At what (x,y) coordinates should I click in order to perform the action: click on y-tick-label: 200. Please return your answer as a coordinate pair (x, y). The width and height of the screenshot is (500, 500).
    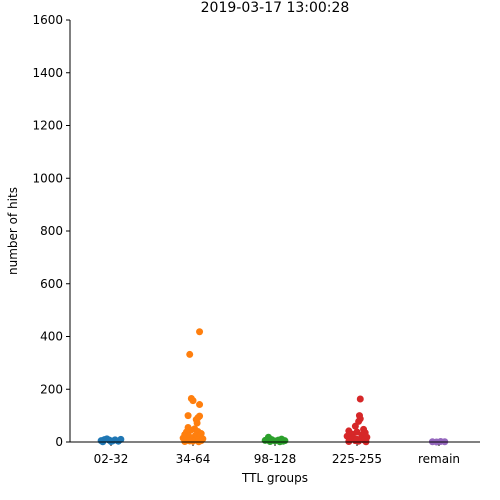
    Looking at the image, I should click on (51, 389).